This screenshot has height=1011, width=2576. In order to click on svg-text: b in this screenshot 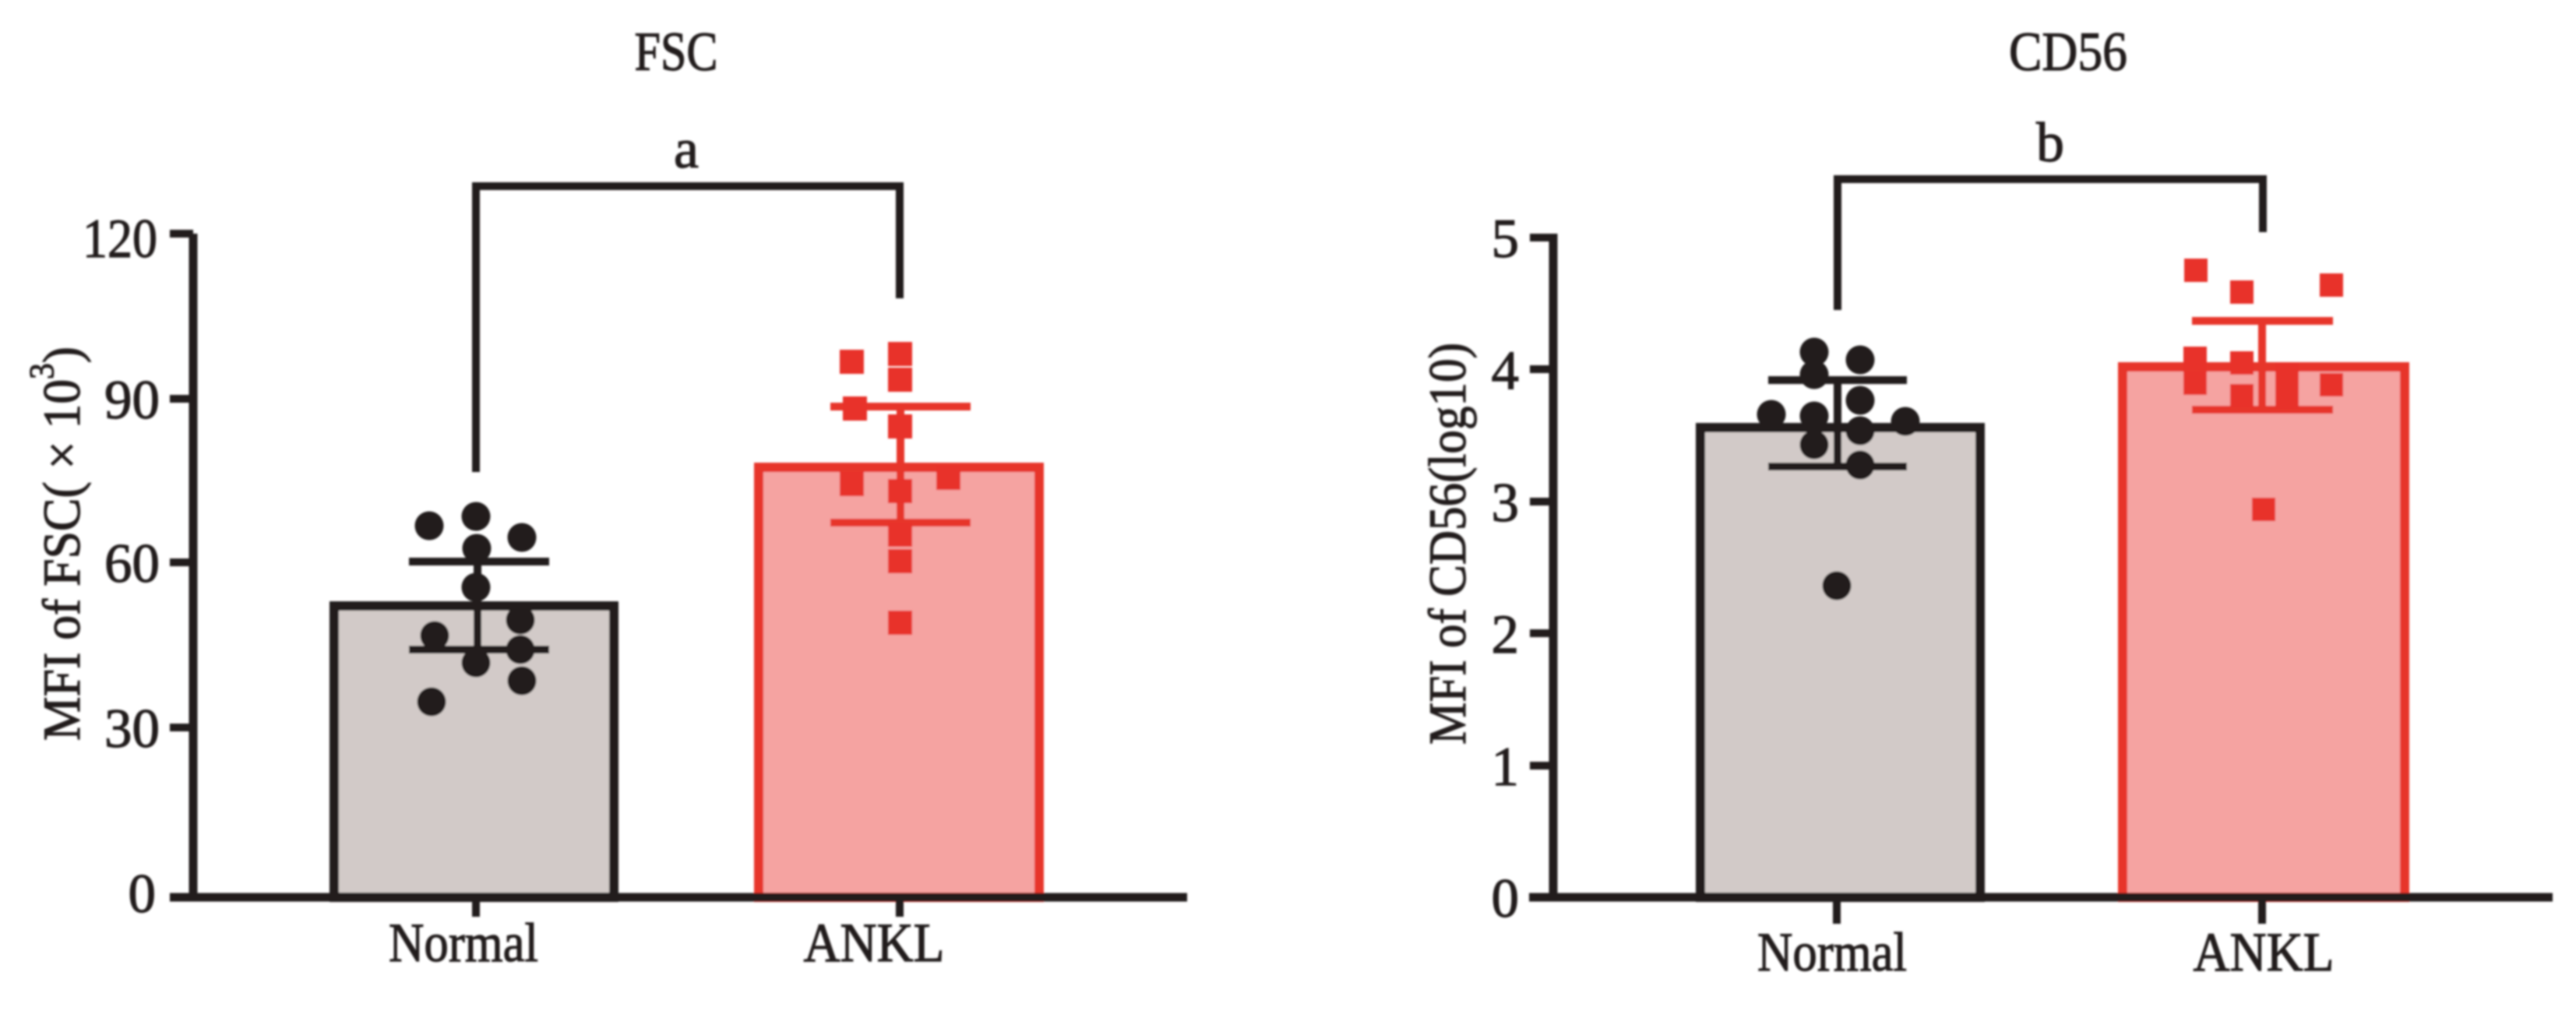, I will do `click(2050, 142)`.